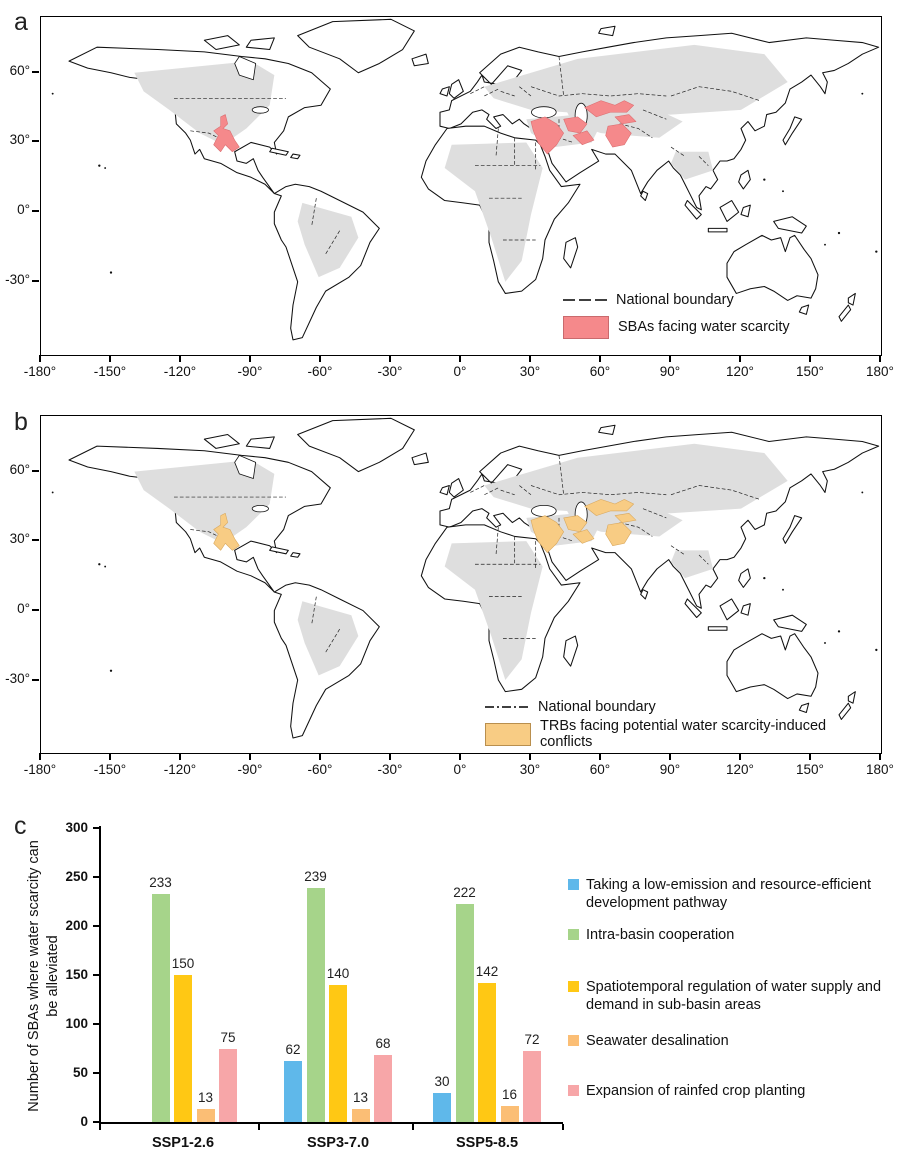 The image size is (899, 1163). What do you see at coordinates (597, 707) in the screenshot?
I see `map-b-boundary-label: National boundary` at bounding box center [597, 707].